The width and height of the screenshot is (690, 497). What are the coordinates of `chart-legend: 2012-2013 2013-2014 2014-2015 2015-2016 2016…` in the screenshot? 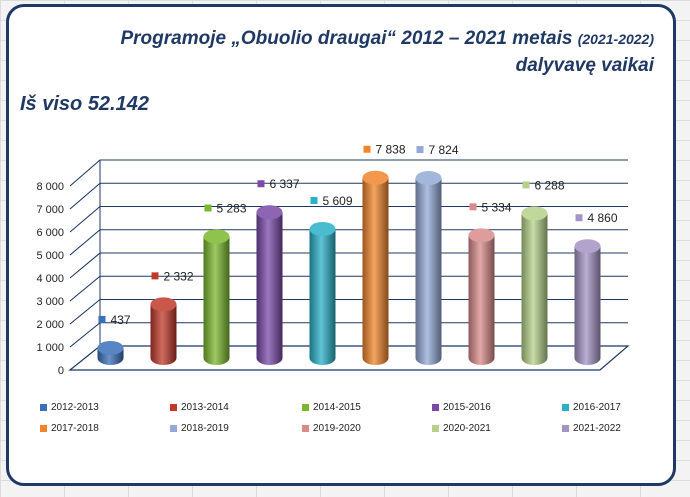 It's located at (350, 420).